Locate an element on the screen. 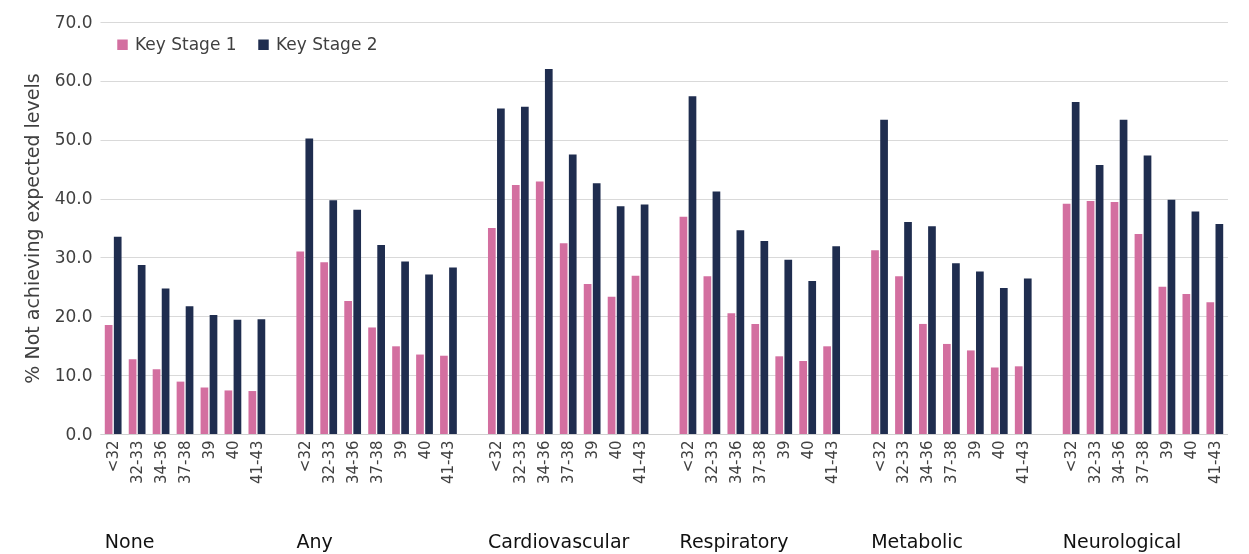  text: Neurological is located at coordinates (1122, 541).